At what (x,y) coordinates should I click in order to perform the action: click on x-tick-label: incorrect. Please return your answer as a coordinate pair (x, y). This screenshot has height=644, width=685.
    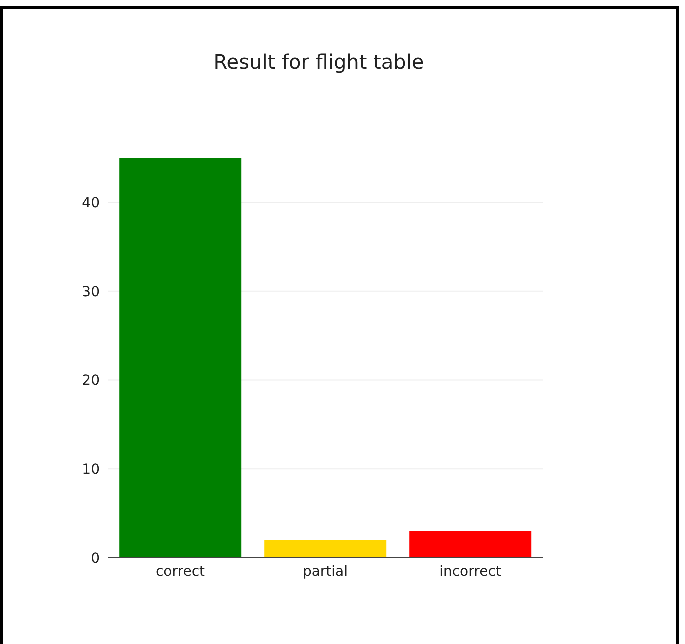
    Looking at the image, I should click on (471, 572).